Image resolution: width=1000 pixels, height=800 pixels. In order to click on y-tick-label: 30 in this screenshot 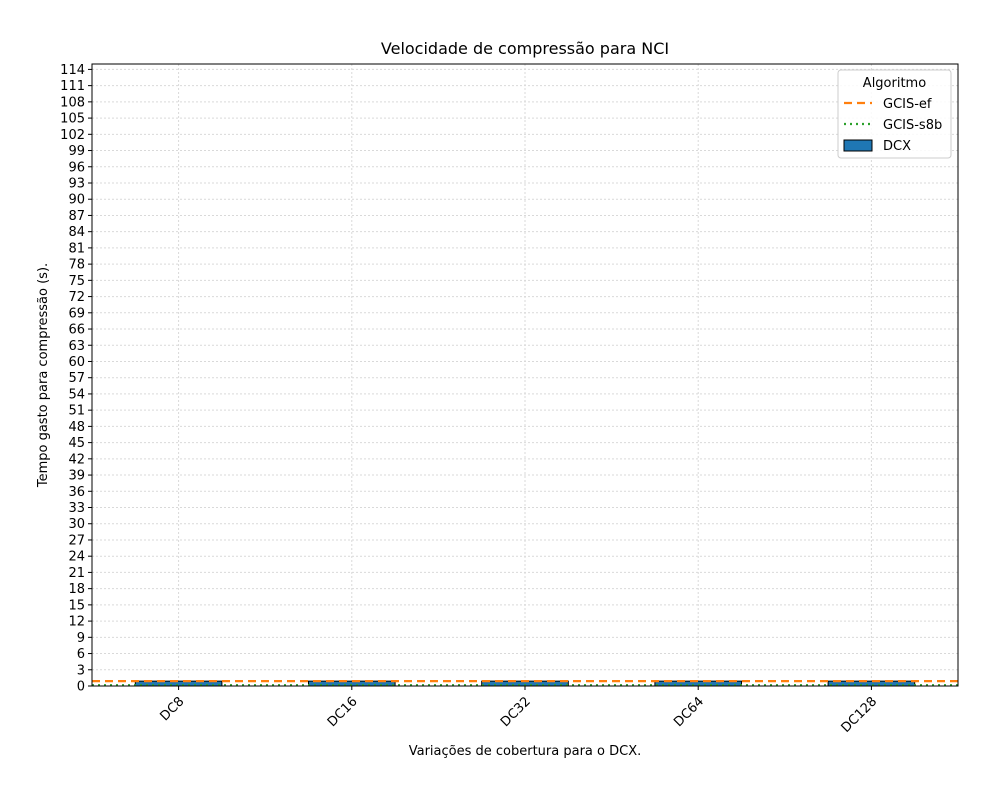, I will do `click(76, 524)`.